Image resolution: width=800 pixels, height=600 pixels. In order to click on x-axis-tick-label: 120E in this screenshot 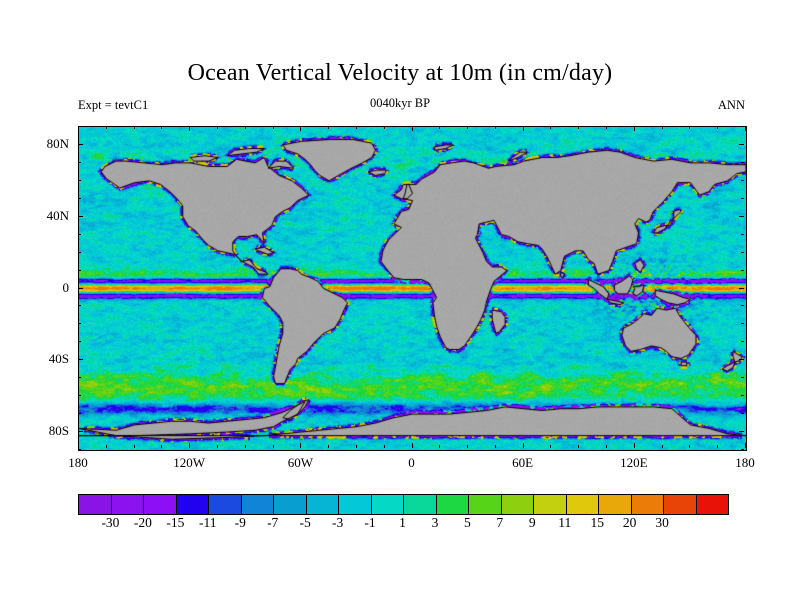, I will do `click(634, 462)`.